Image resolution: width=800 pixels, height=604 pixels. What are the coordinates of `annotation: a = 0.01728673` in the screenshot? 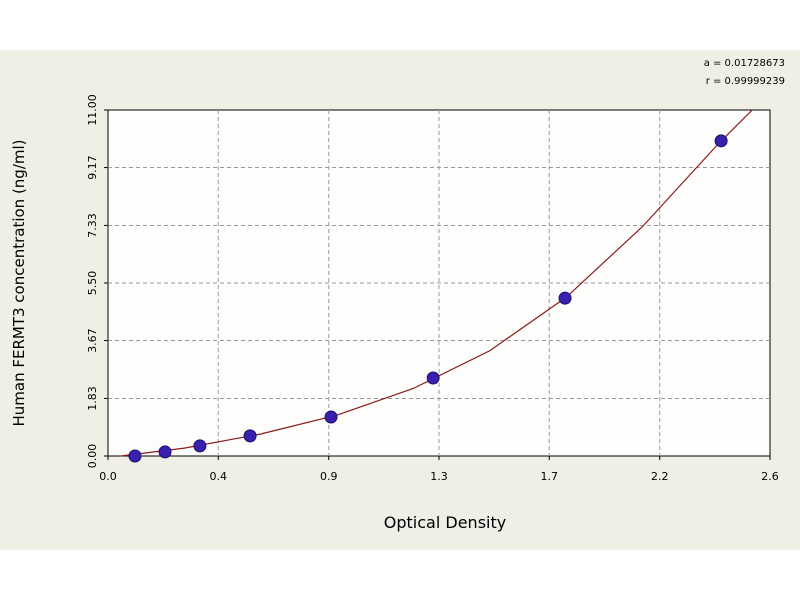 It's located at (744, 63).